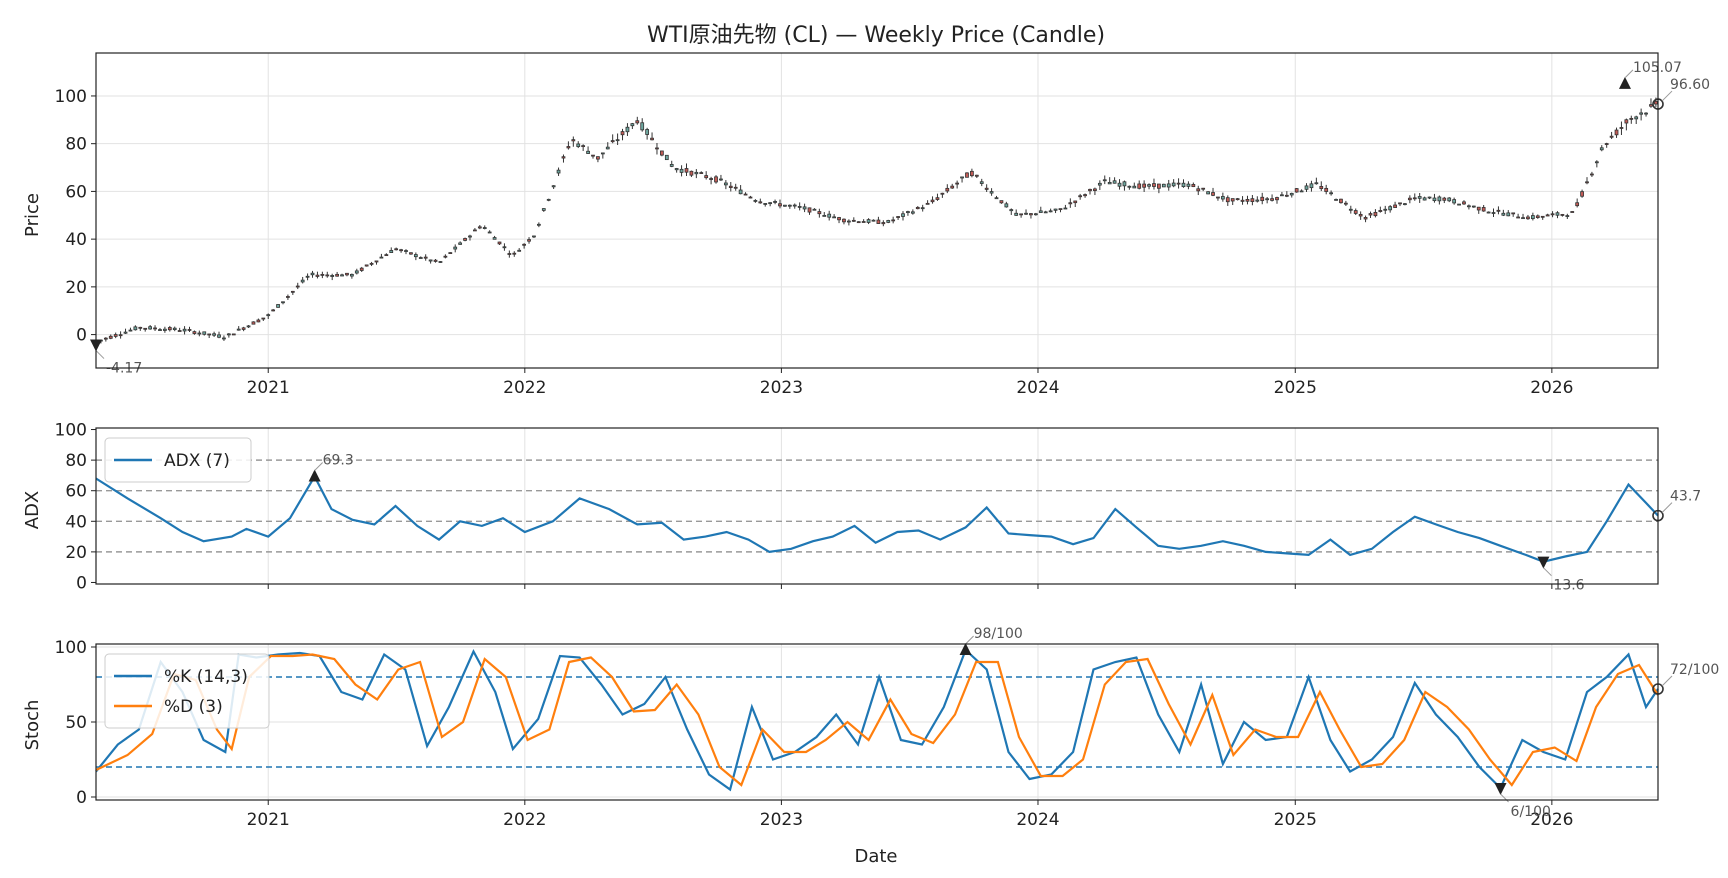 The image size is (1728, 878). Describe the element at coordinates (998, 634) in the screenshot. I see `stoch-max-label: 98/100` at that location.